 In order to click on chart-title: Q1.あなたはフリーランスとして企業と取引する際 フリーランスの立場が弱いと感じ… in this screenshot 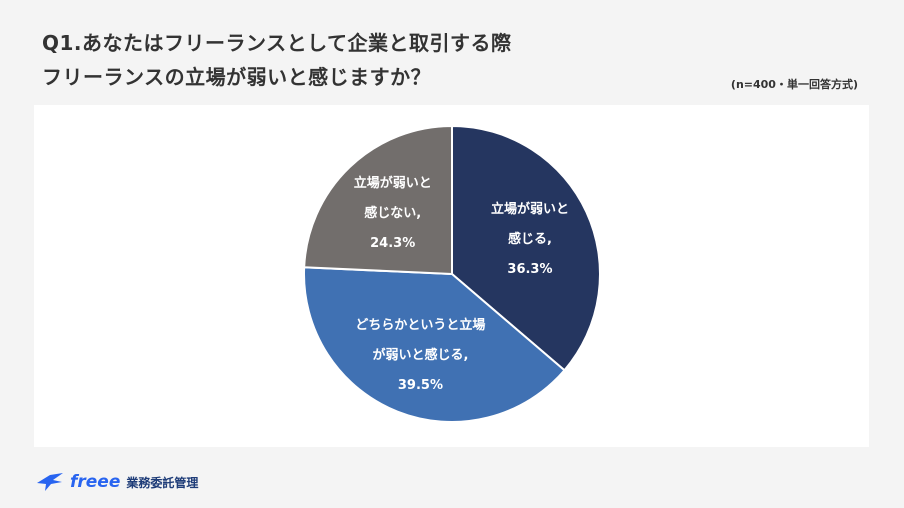, I will do `click(277, 60)`.